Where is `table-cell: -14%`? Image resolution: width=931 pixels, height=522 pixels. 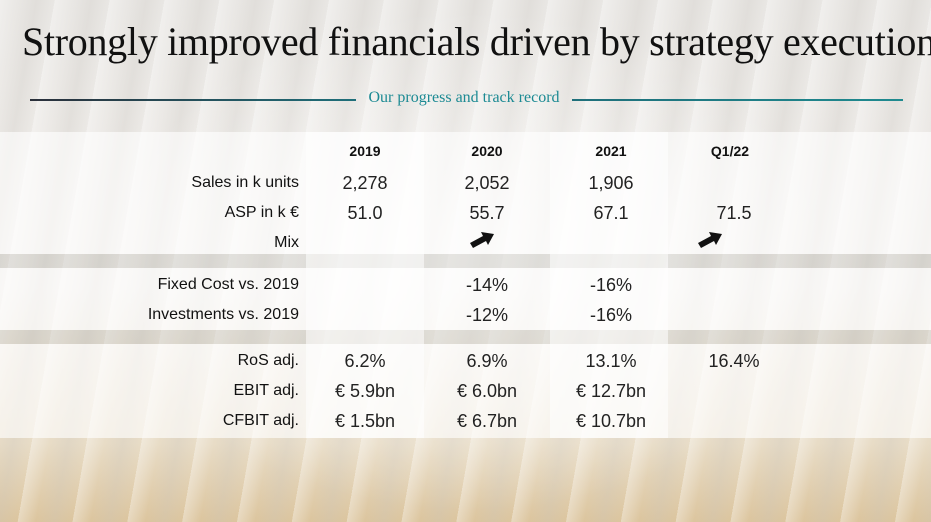
table-cell: -14% is located at coordinates (487, 285).